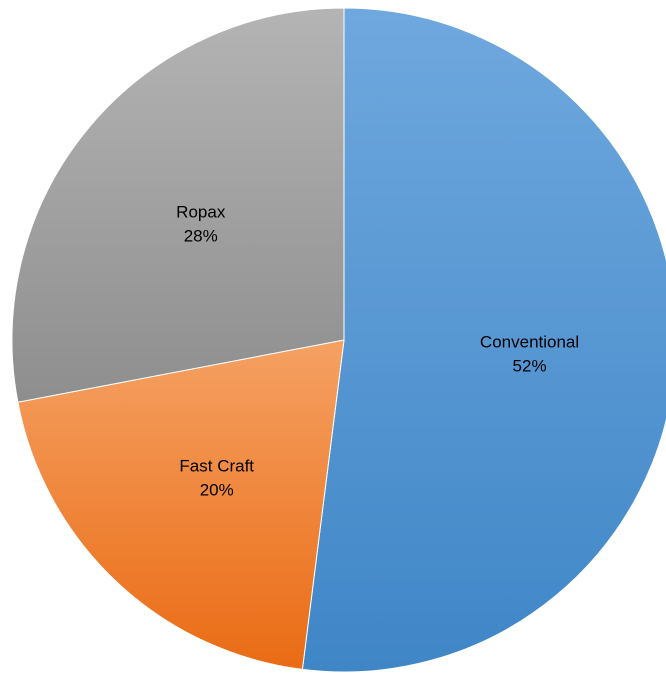 The width and height of the screenshot is (666, 673). I want to click on slice-category-label: Conventional, so click(529, 342).